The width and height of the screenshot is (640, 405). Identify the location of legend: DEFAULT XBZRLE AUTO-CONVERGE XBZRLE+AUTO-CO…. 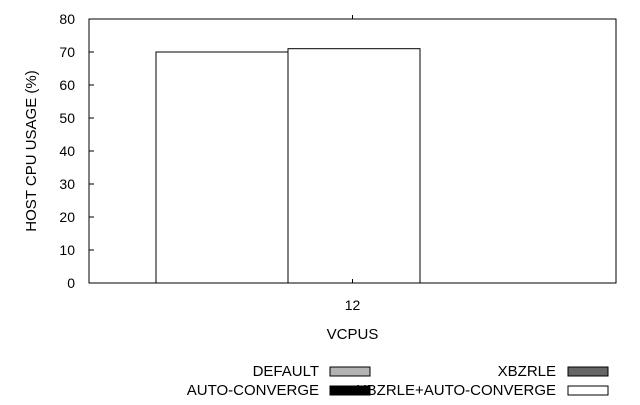
(398, 381).